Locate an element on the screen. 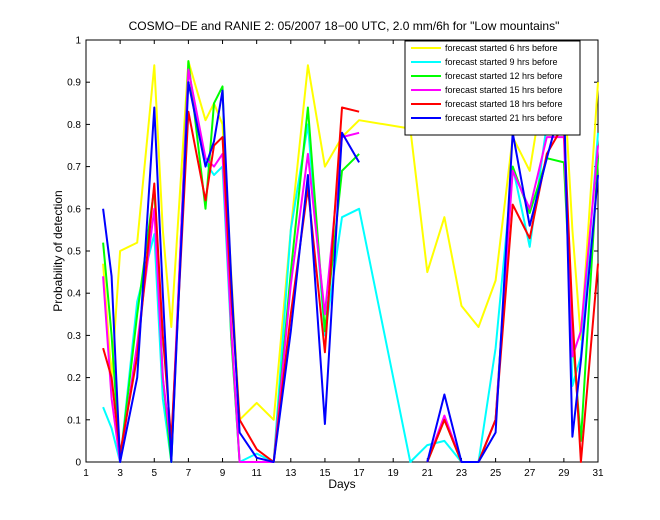 Image resolution: width=660 pixels, height=520 pixels. x-tick-label: 17 is located at coordinates (360, 473).